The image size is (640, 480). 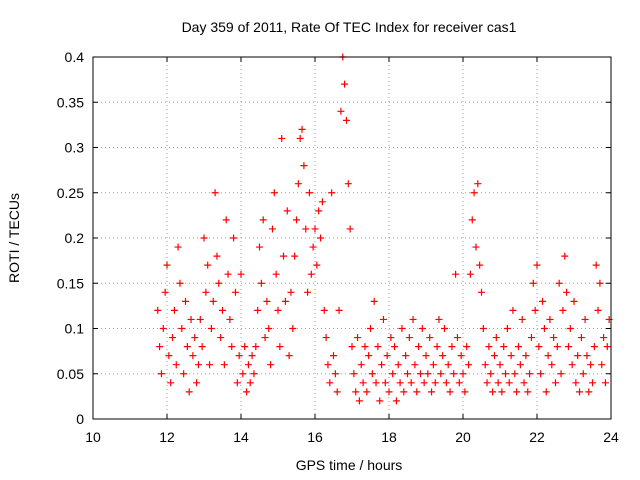 What do you see at coordinates (315, 437) in the screenshot?
I see `x-tick-label: 16` at bounding box center [315, 437].